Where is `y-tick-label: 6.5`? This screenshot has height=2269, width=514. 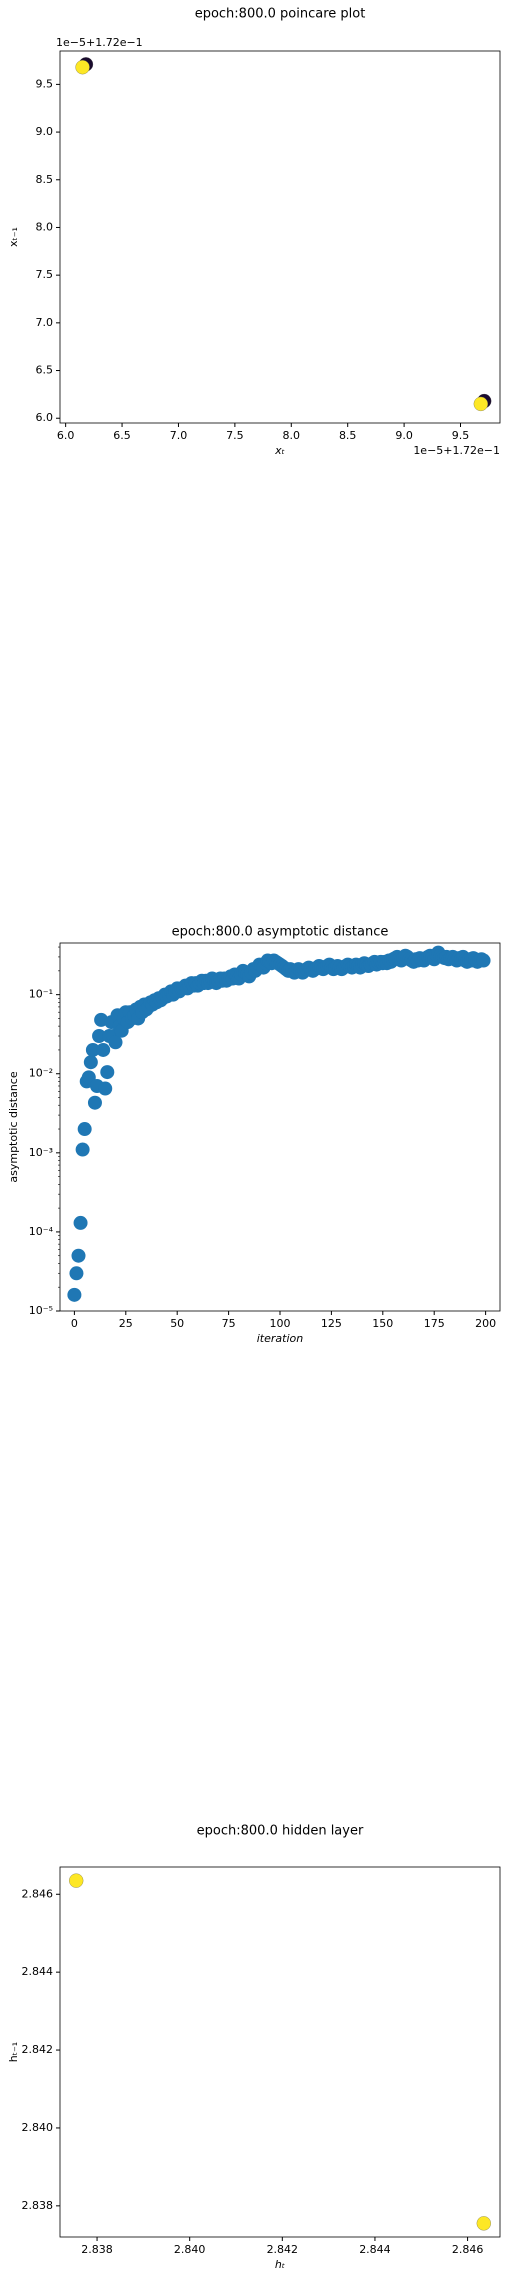
y-tick-label: 6.5 is located at coordinates (45, 370).